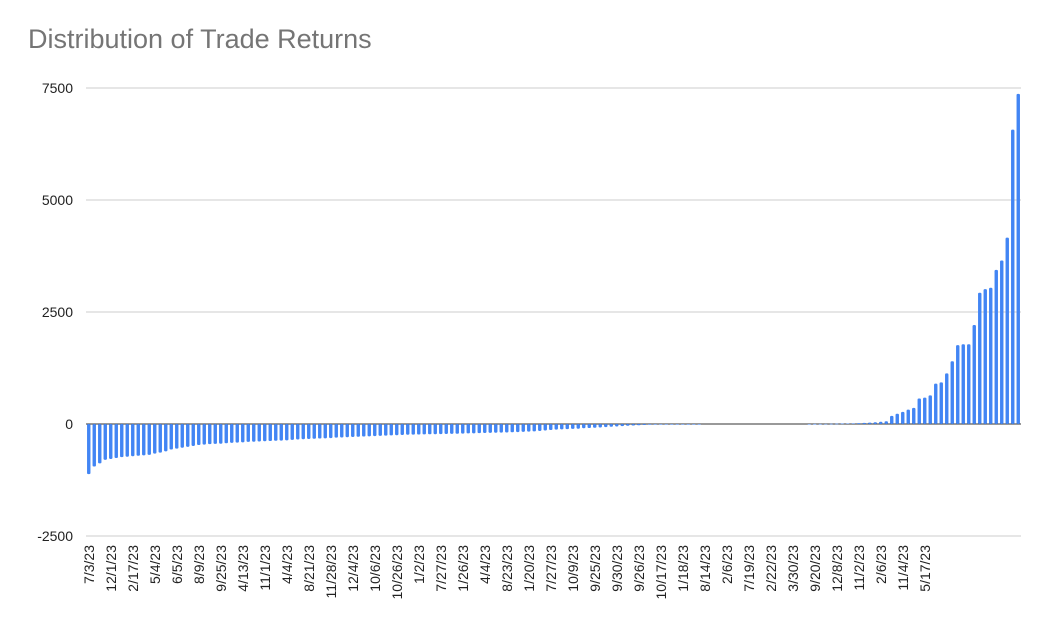  I want to click on x-tick-label: 7/19/23, so click(749, 568).